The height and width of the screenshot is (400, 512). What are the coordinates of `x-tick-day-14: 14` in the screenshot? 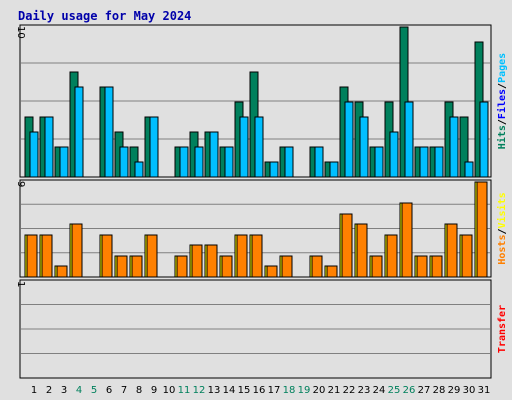 It's located at (229, 390).